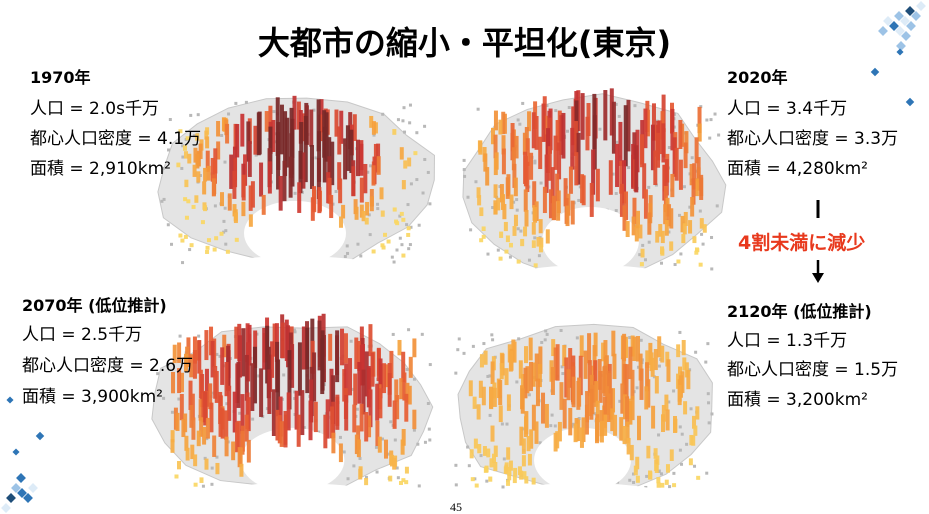 This screenshot has height=514, width=929. I want to click on map-sea, so click(295, 275).